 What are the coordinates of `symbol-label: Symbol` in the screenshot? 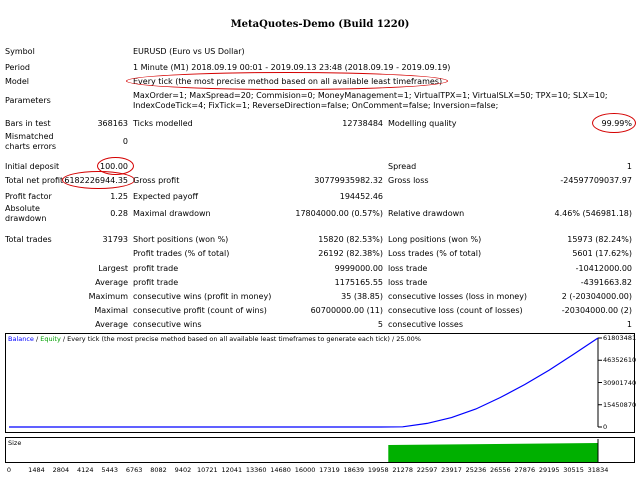 It's located at (20, 51).